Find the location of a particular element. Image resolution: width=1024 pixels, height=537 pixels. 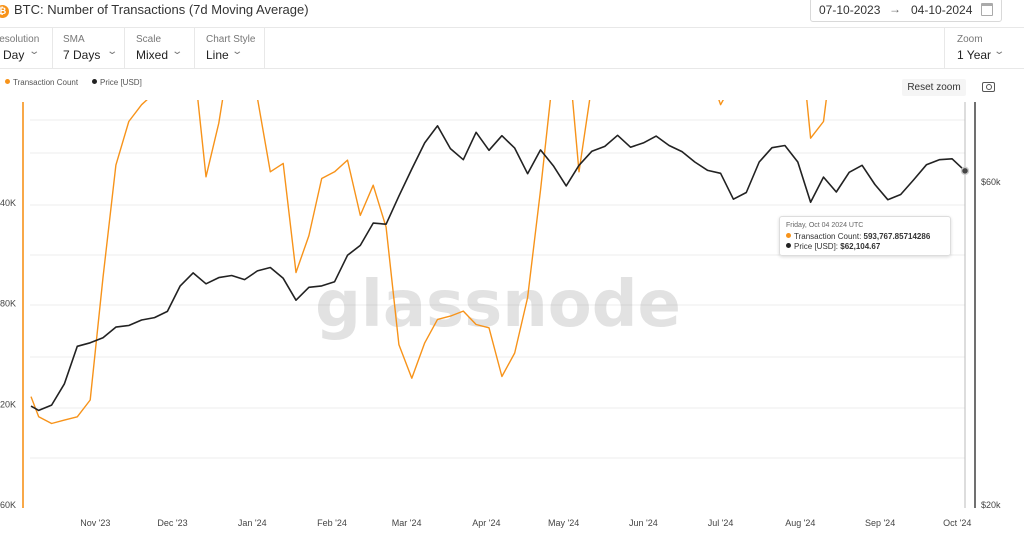

x-tick-label: Oct '24 is located at coordinates (957, 523).